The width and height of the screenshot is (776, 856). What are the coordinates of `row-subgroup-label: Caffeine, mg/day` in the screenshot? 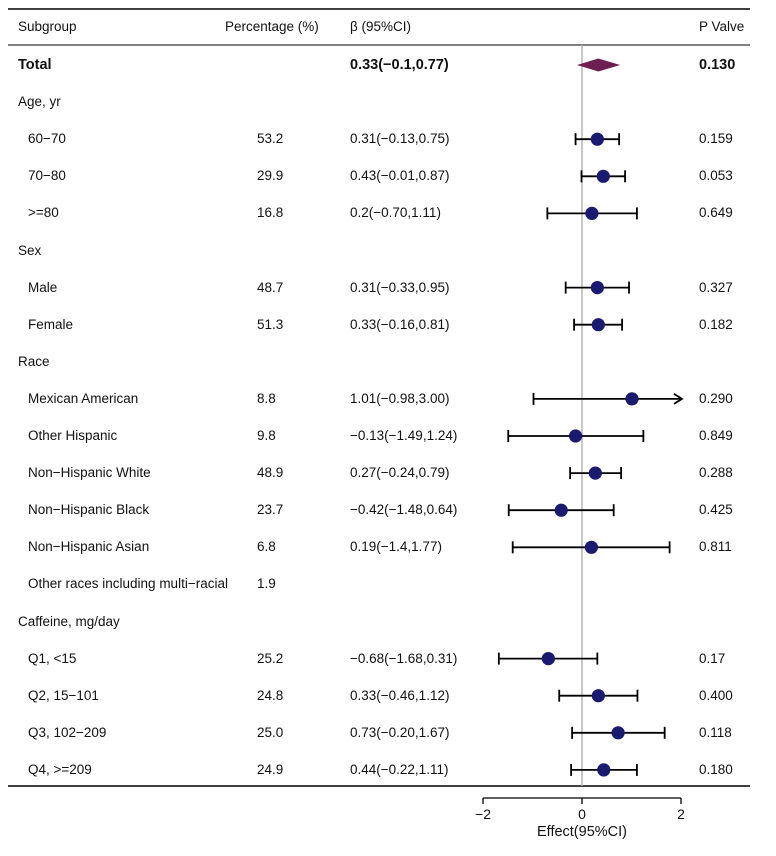 It's located at (69, 621).